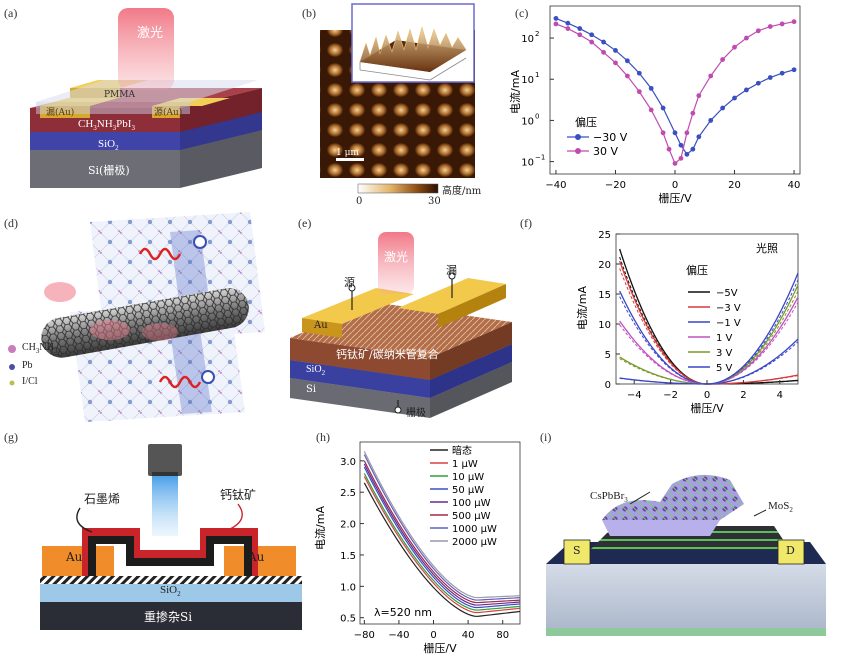 This screenshot has height=656, width=842. Describe the element at coordinates (397, 98) in the screenshot. I see `afm-image` at that location.